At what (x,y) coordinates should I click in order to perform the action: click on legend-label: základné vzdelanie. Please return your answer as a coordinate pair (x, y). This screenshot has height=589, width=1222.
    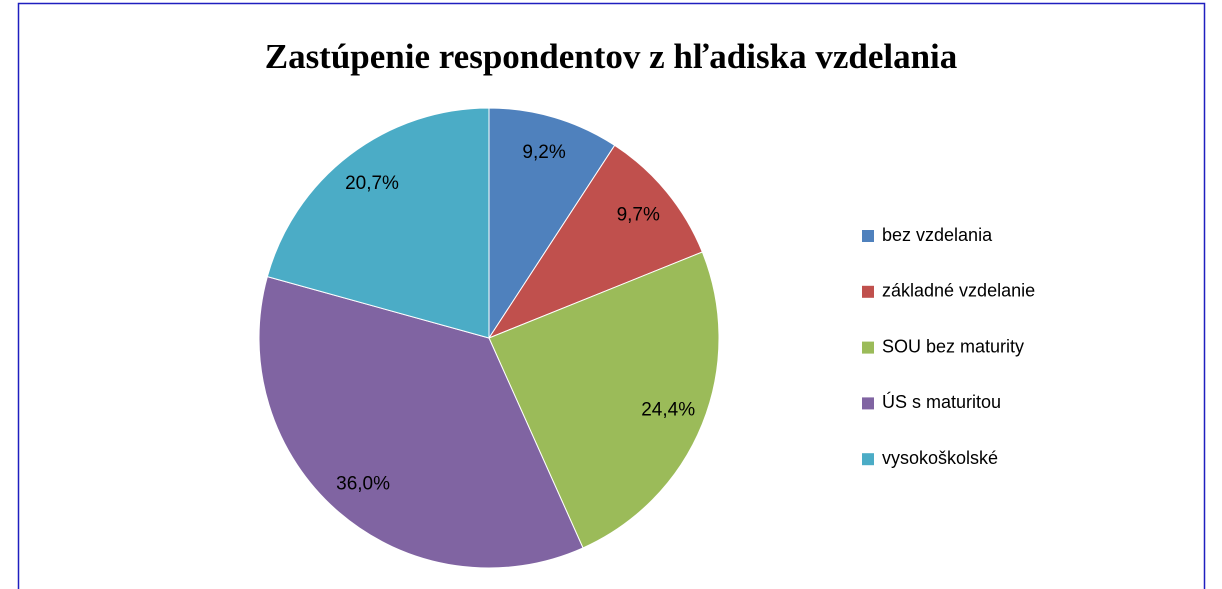
    Looking at the image, I should click on (958, 291).